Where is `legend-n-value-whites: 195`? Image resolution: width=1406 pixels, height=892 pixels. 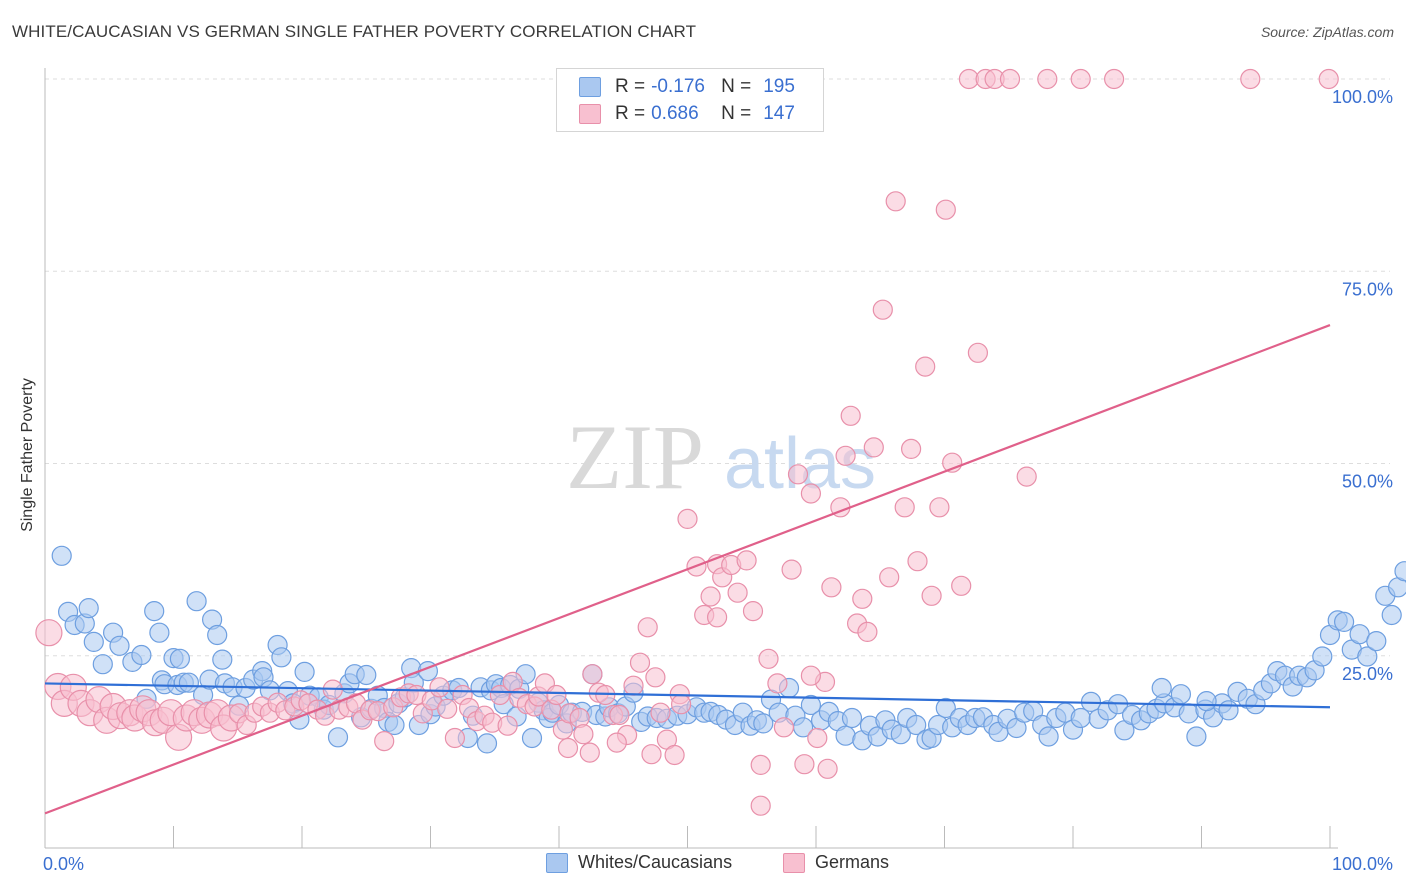
legend-n-value-whites: 195 is located at coordinates (779, 86).